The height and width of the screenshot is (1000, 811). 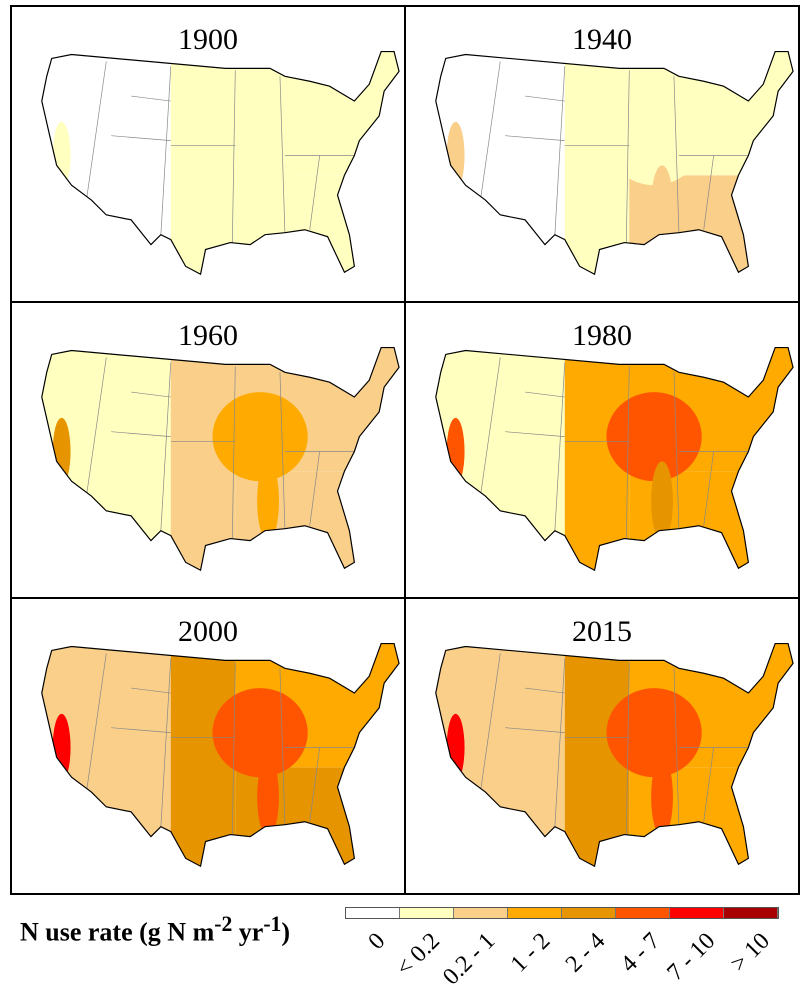 I want to click on legend-label: 1 - 2, so click(x=530, y=953).